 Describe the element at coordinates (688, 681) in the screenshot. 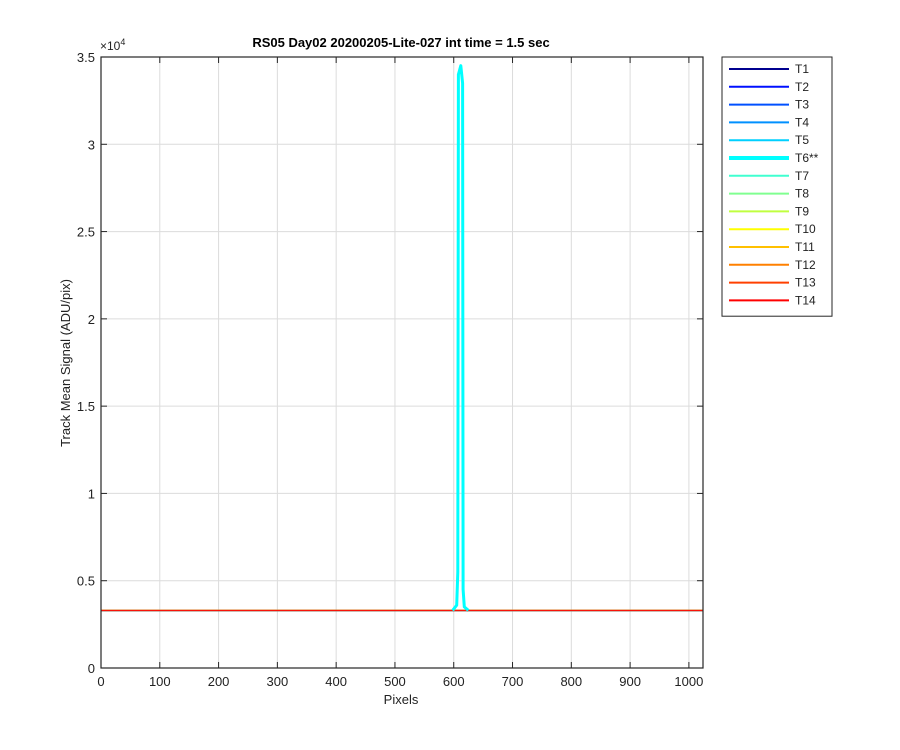

I see `x-tick-label: 1000` at that location.